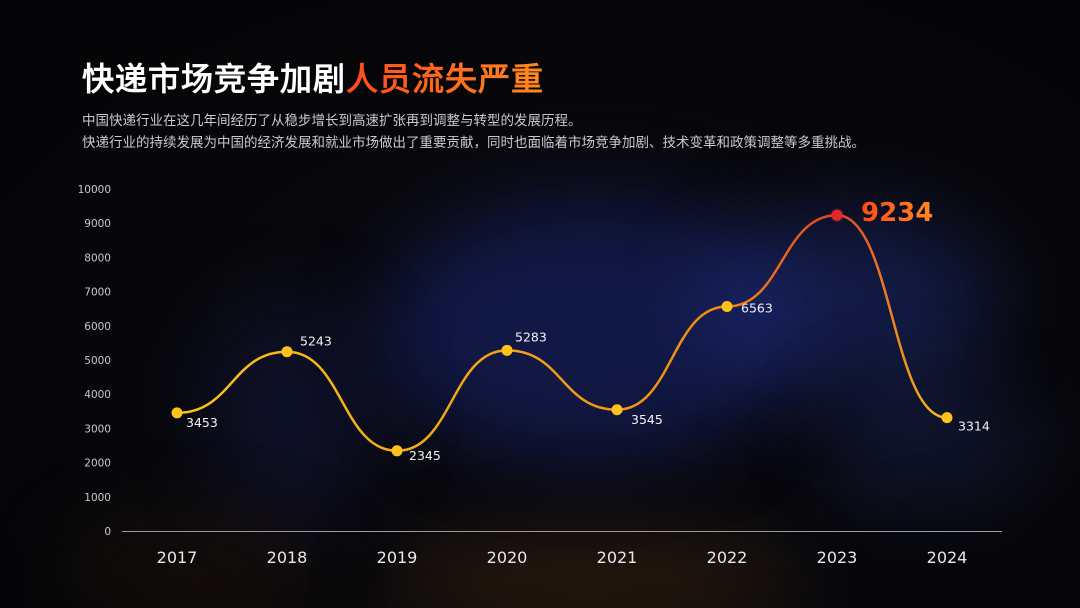 This screenshot has width=1080, height=608. What do you see at coordinates (97, 395) in the screenshot?
I see `y-tick-label: 4000` at bounding box center [97, 395].